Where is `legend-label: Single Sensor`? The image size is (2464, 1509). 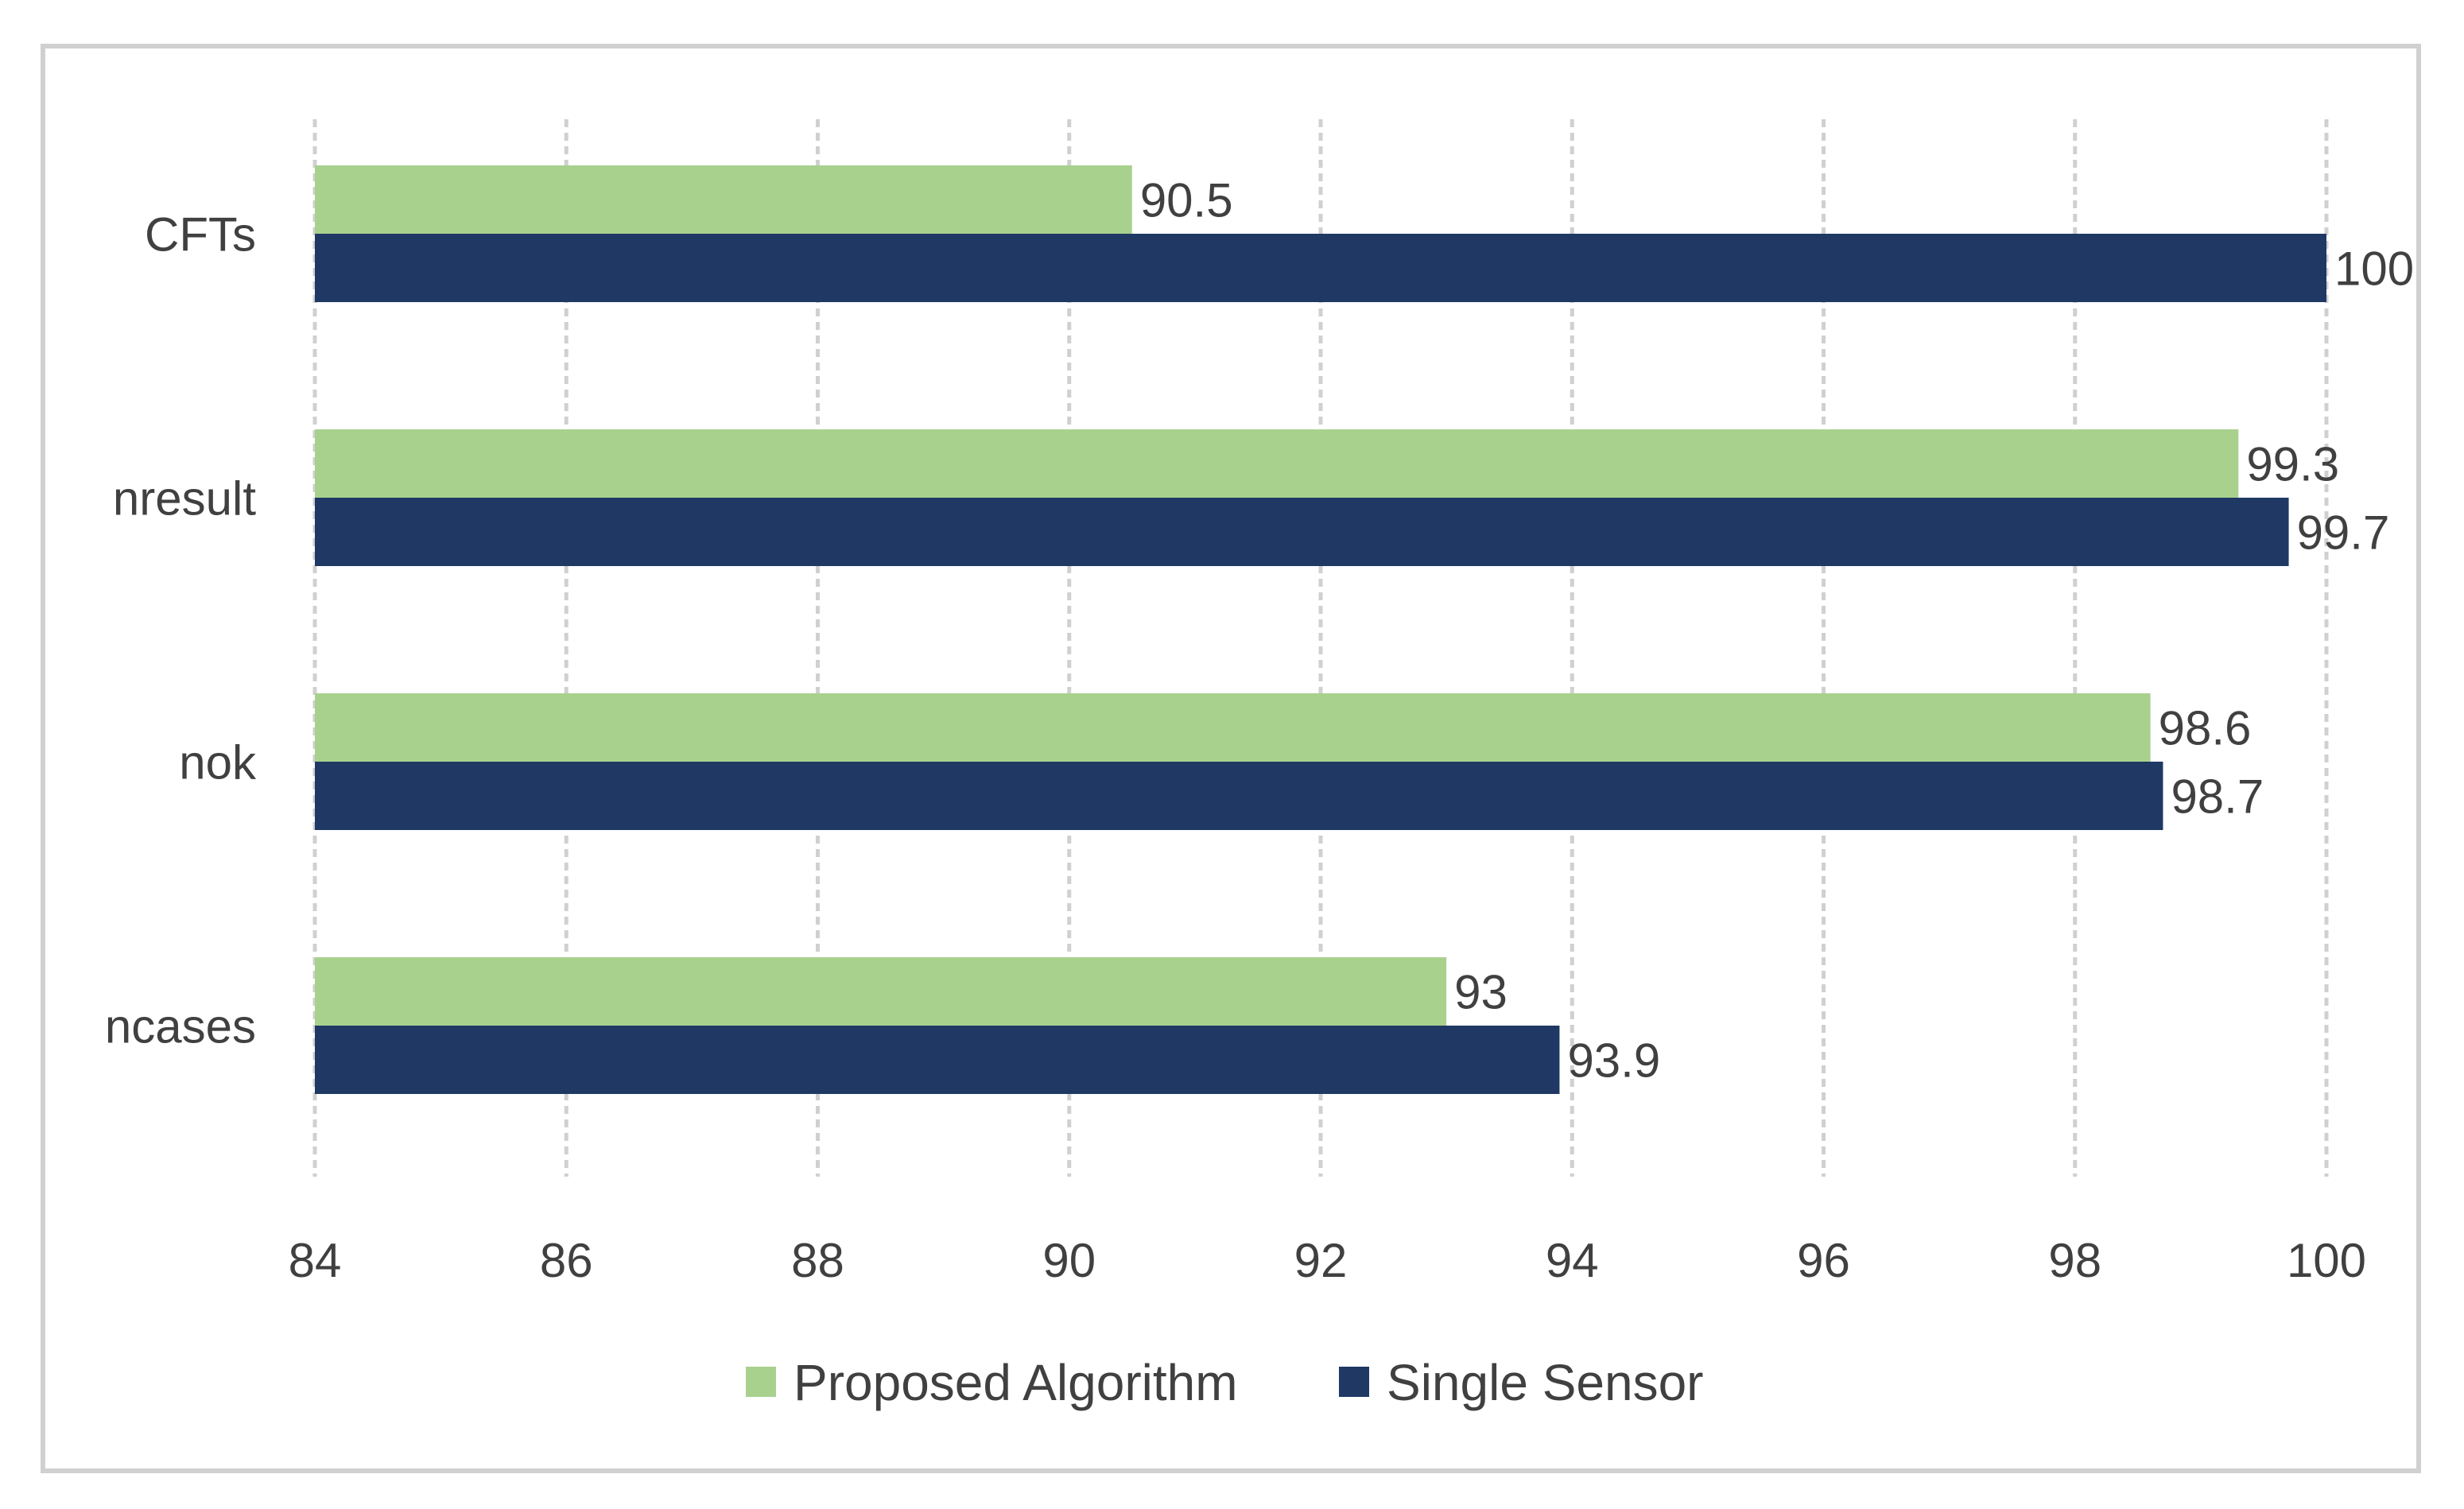
legend-label: Single Sensor is located at coordinates (1545, 1382).